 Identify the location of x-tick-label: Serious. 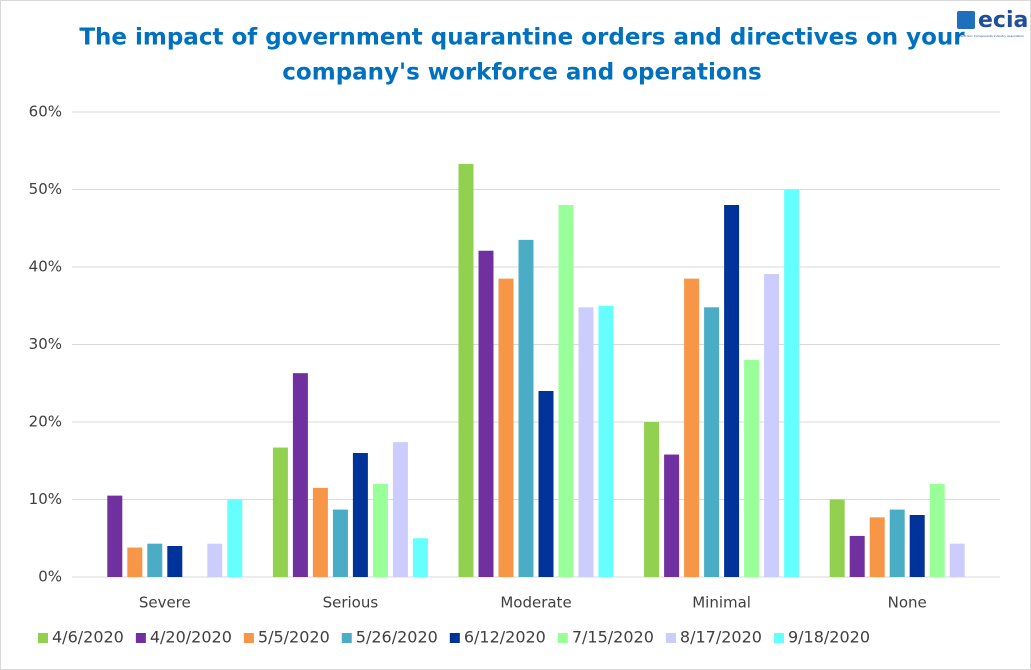
(351, 603).